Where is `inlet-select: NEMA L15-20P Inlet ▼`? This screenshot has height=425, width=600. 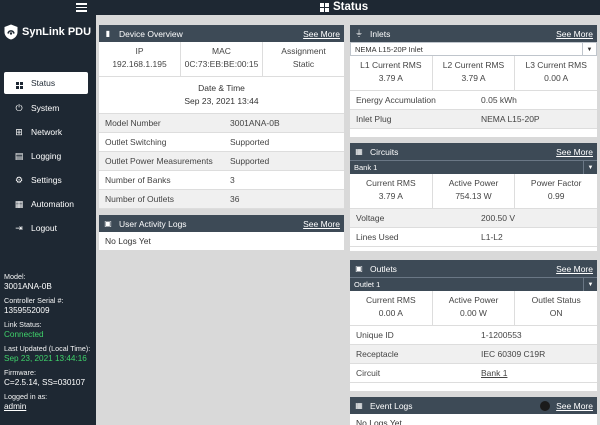
inlet-select: NEMA L15-20P Inlet ▼ is located at coordinates (473, 49).